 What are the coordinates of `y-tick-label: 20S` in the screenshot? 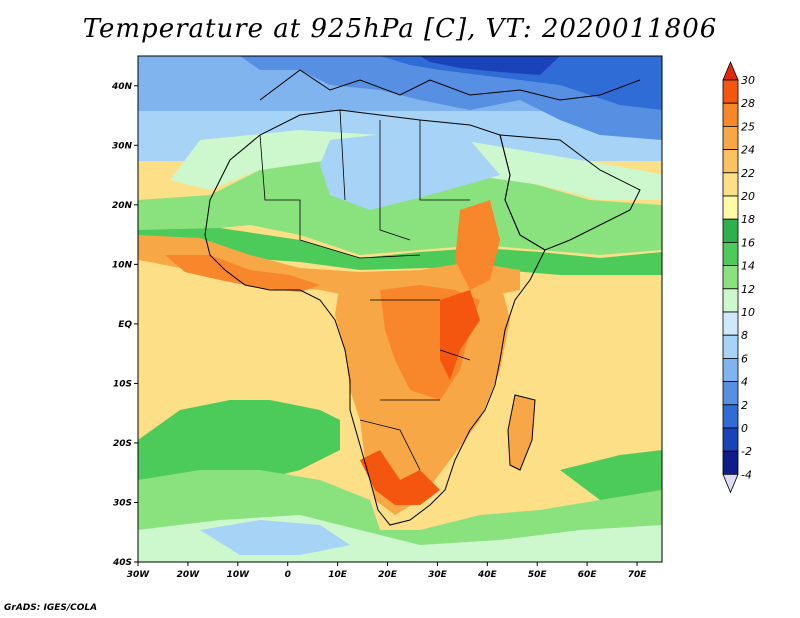 It's located at (122, 444).